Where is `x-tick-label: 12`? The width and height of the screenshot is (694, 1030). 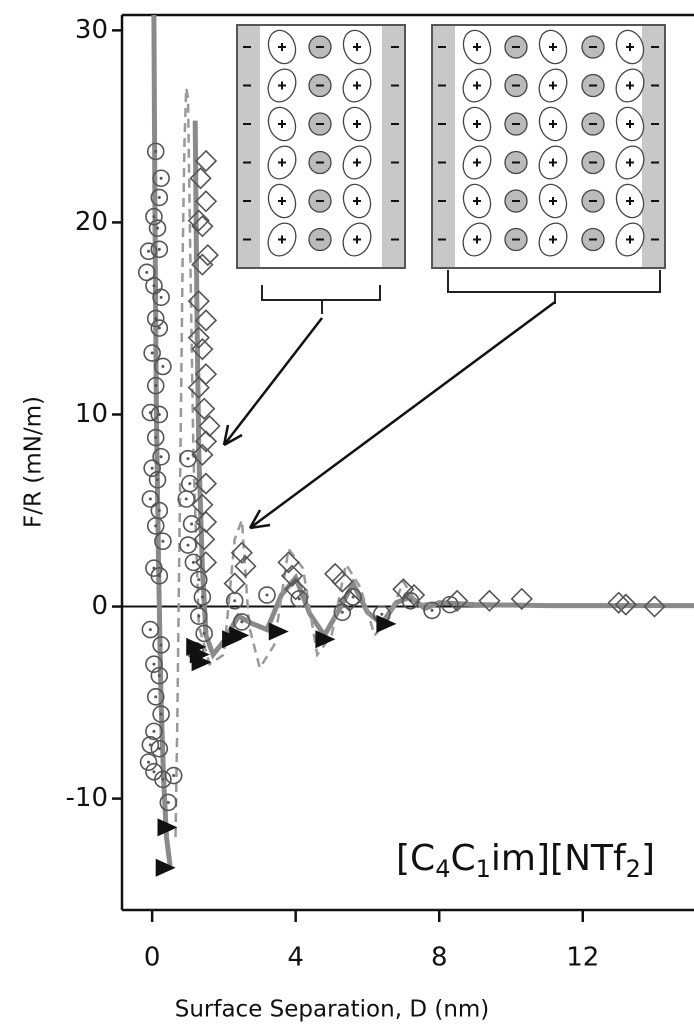
x-tick-label: 12 is located at coordinates (582, 958).